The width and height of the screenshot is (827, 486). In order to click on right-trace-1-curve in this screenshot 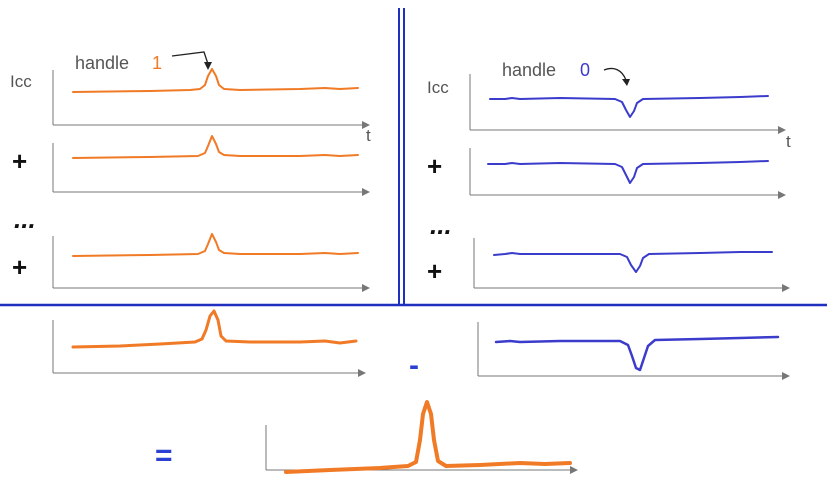, I will do `click(629, 106)`.